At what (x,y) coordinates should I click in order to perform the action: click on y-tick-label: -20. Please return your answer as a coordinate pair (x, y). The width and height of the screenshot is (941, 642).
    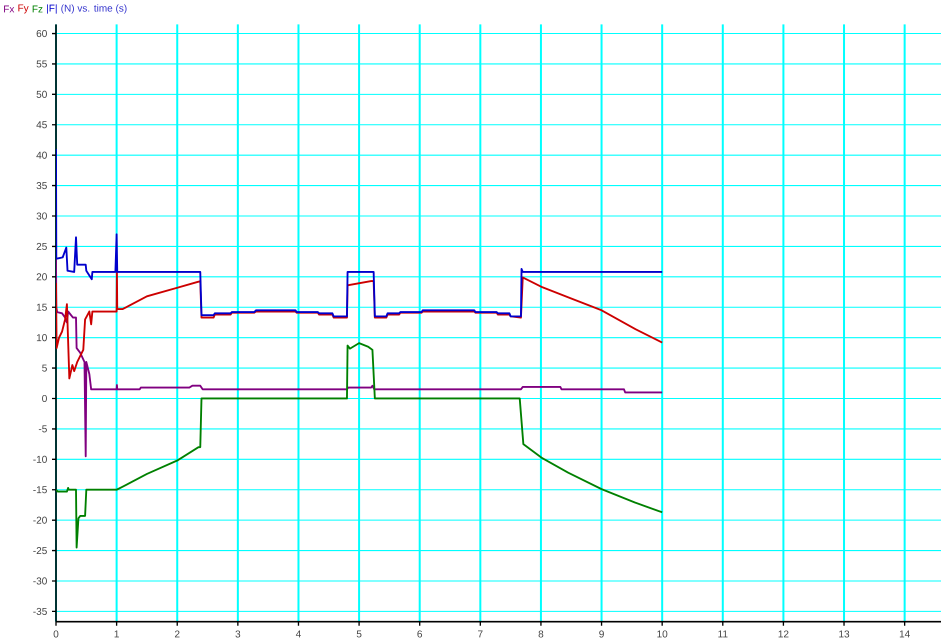
    Looking at the image, I should click on (40, 520).